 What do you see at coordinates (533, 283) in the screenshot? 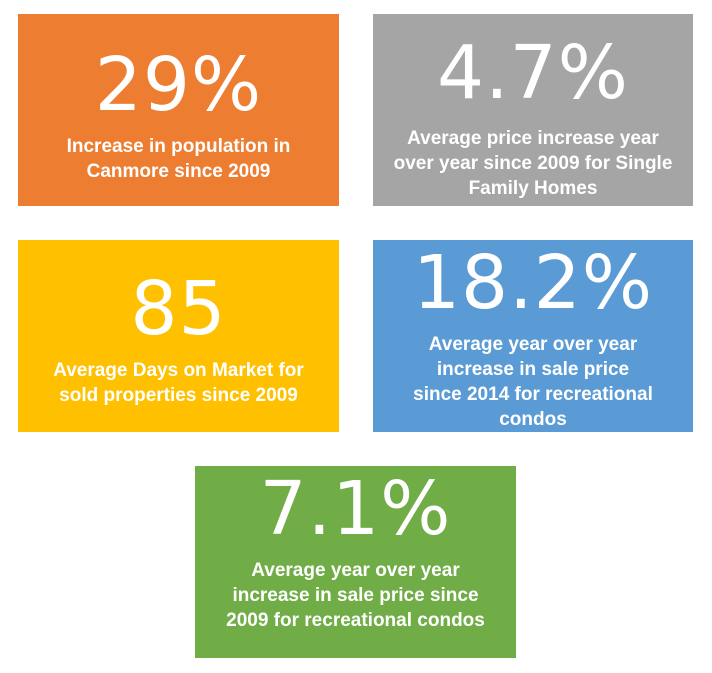
I see `stat-value: 18.2%` at bounding box center [533, 283].